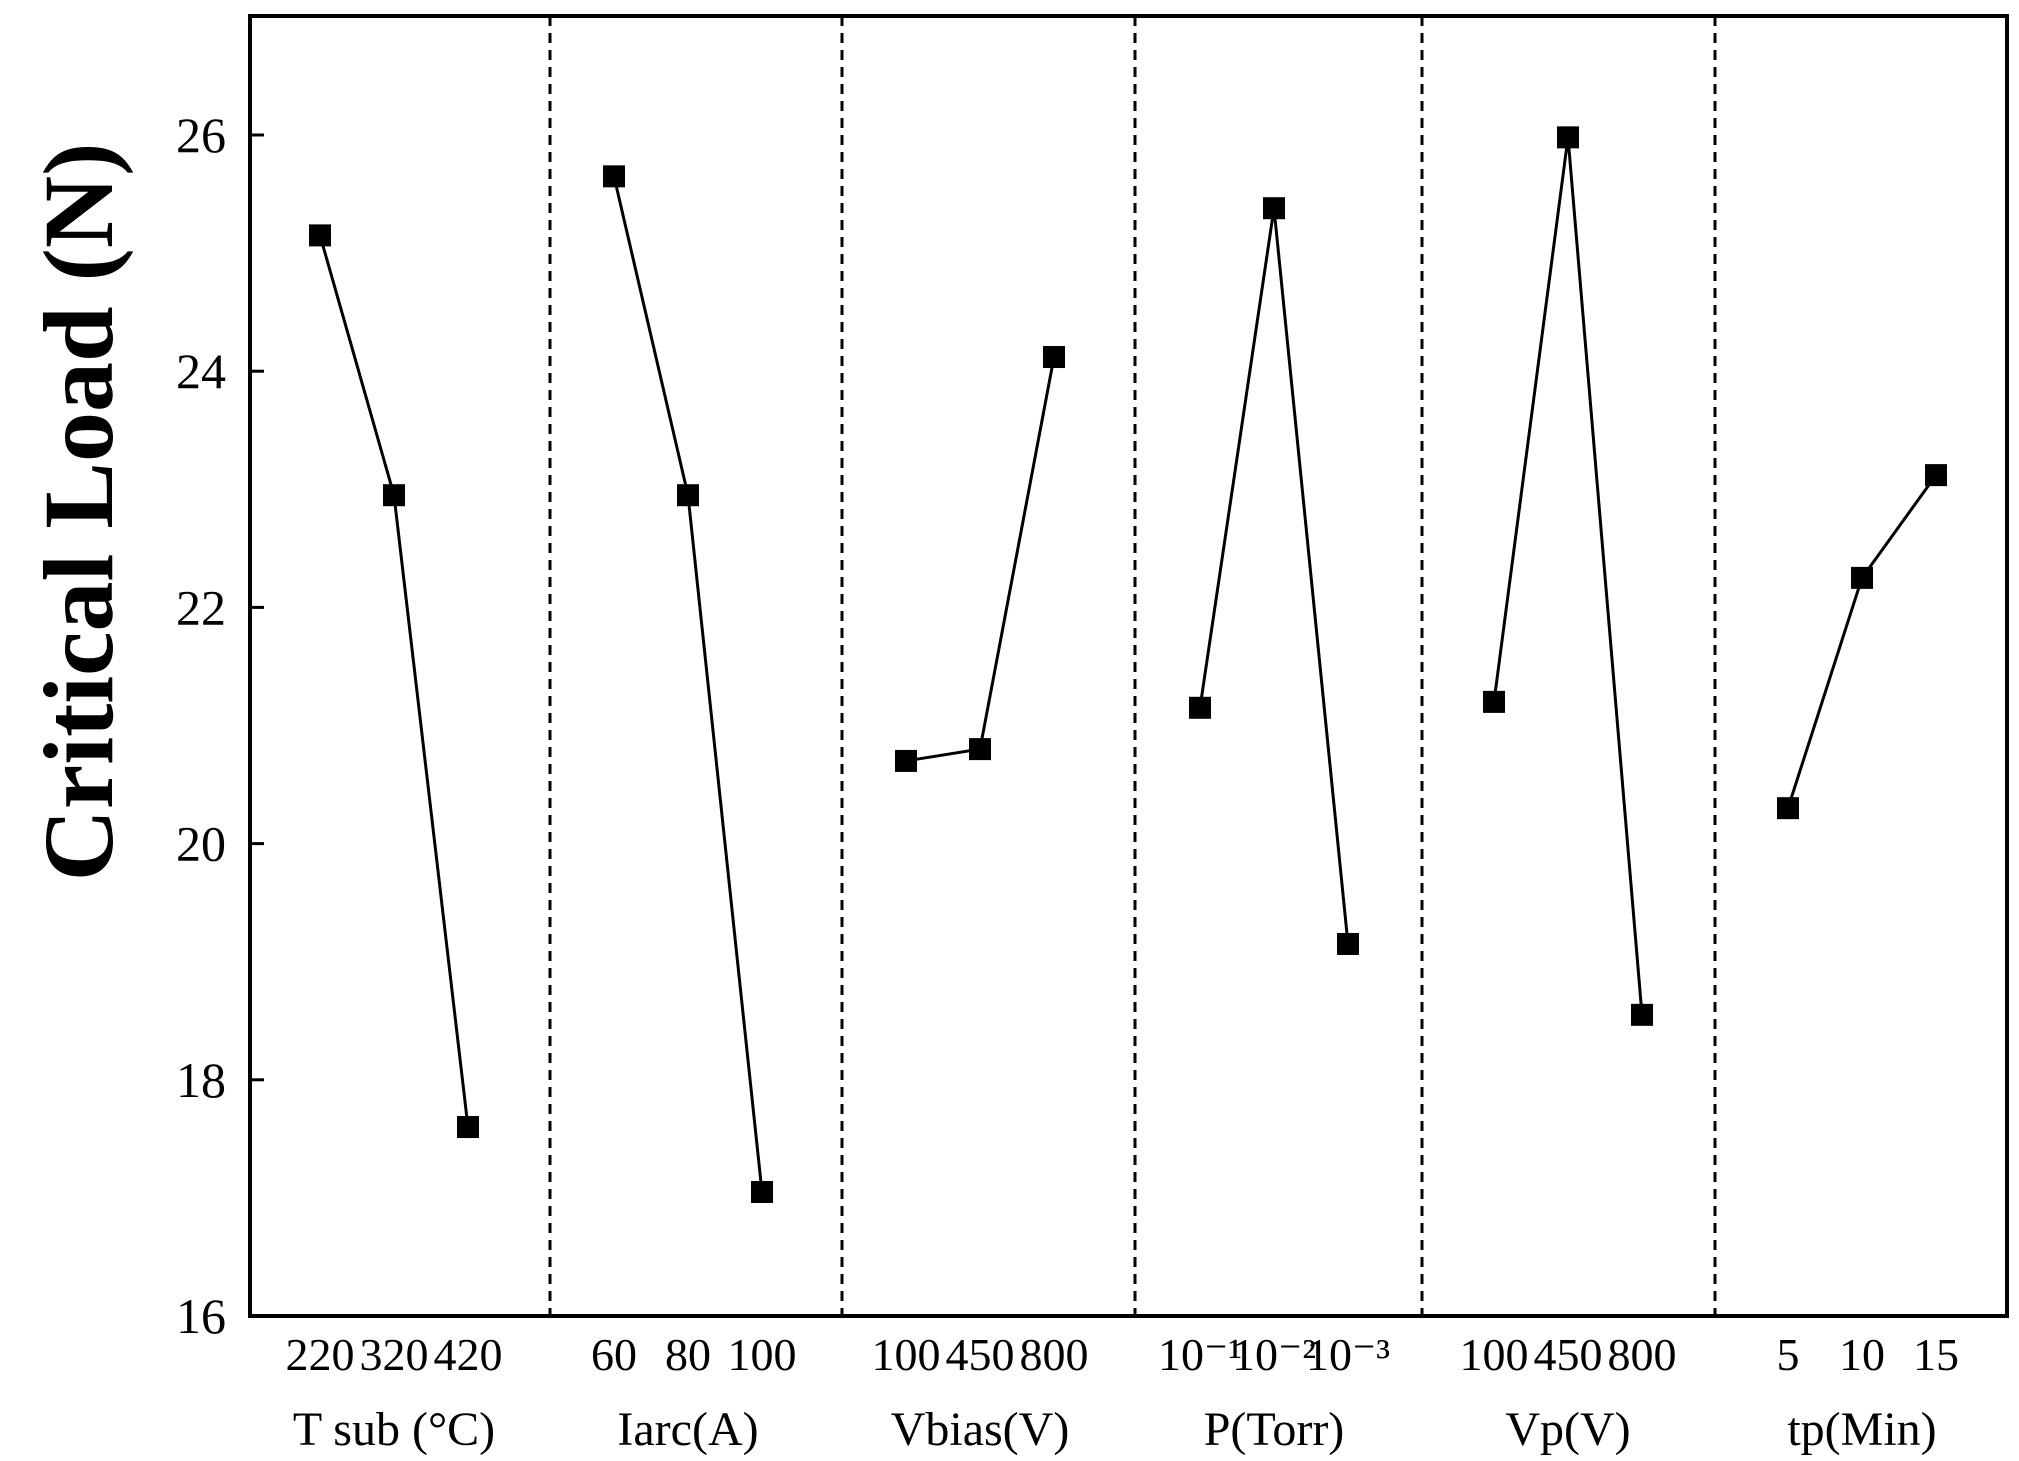 This screenshot has height=1461, width=2019. I want to click on y-tick-label: 26, so click(201, 135).